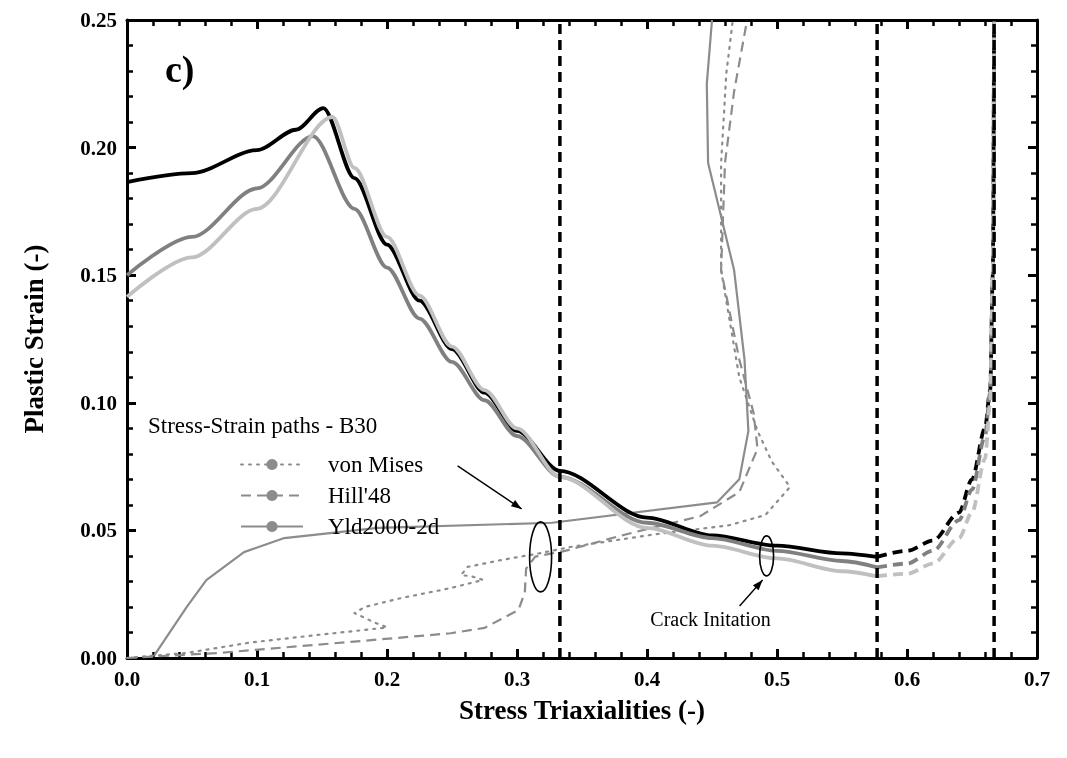 The width and height of the screenshot is (1067, 758). Describe the element at coordinates (777, 678) in the screenshot. I see `x-tick-label: 0.5` at that location.